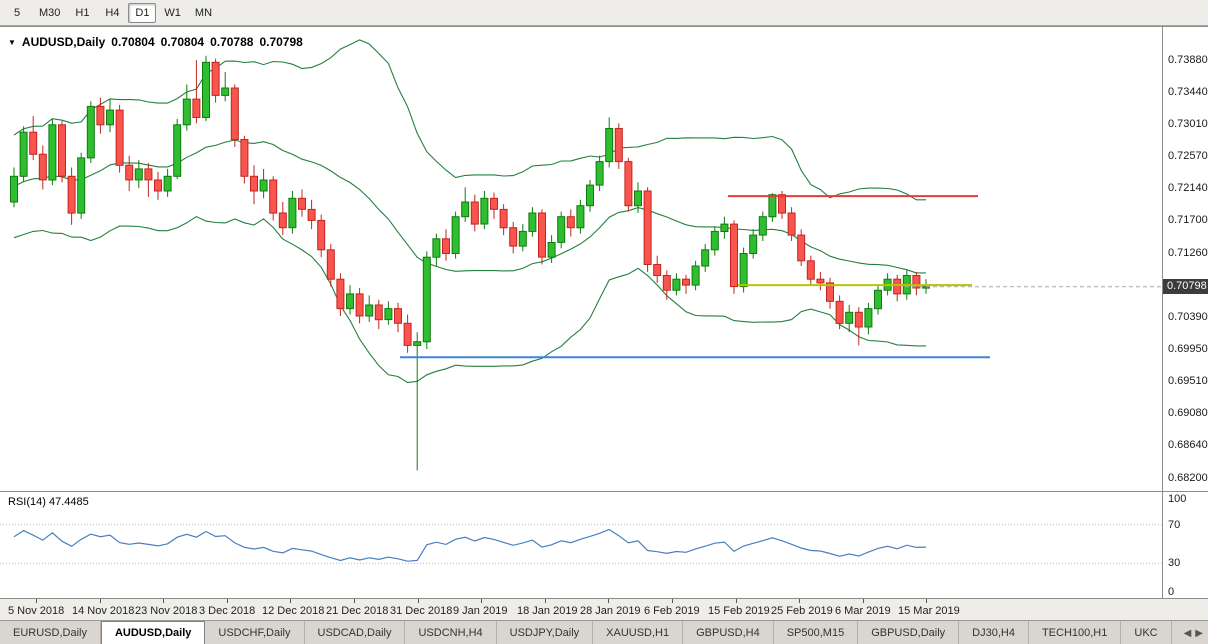  Describe the element at coordinates (36, 611) in the screenshot. I see `time-axis-label: 5 Nov 2018` at that location.